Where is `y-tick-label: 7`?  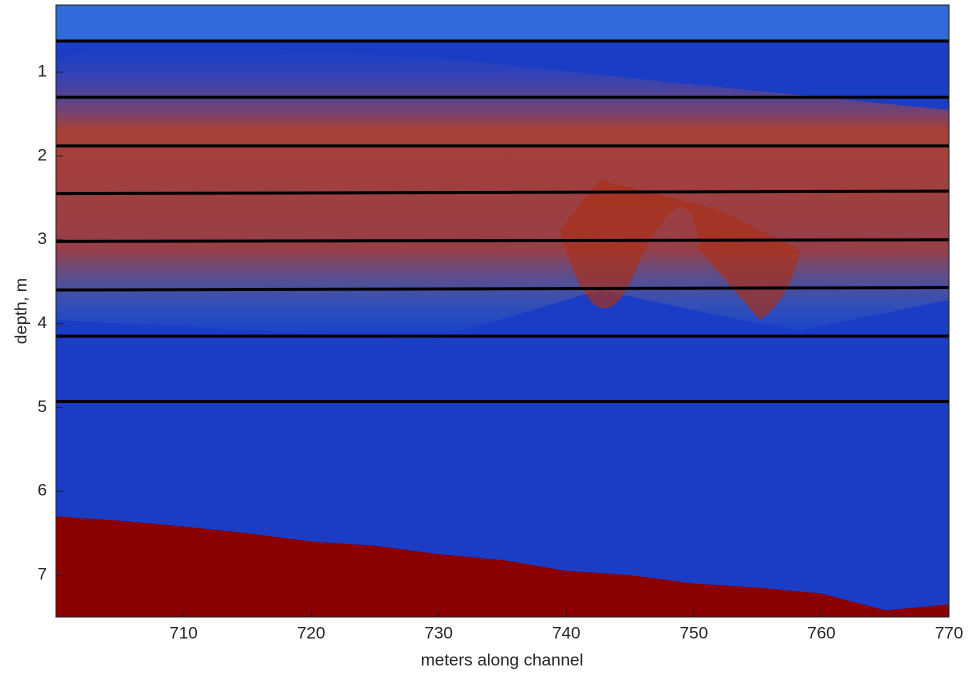 y-tick-label: 7 is located at coordinates (42, 574).